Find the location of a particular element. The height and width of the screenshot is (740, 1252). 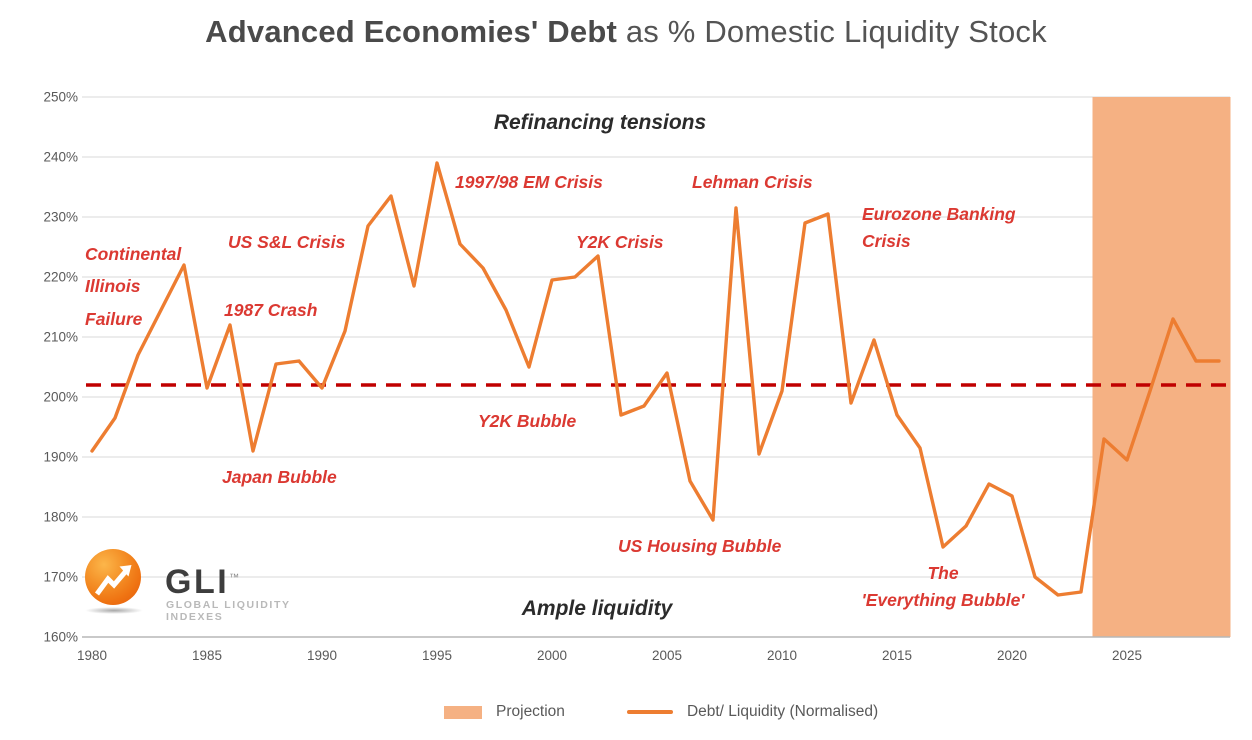

x-tick-label: 2000 is located at coordinates (552, 655).